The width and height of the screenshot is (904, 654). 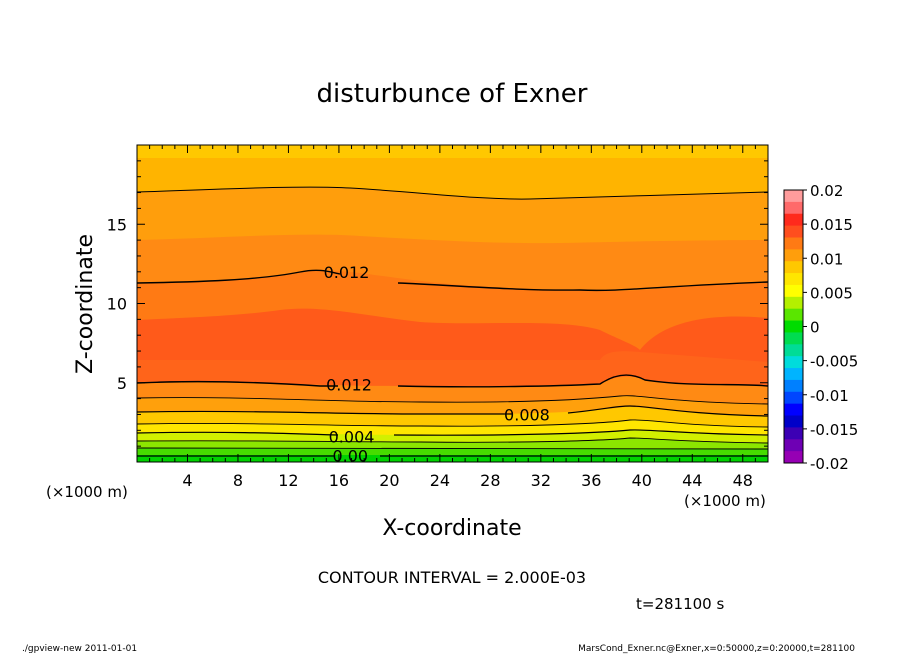 What do you see at coordinates (350, 456) in the screenshot?
I see `contour-label: 0.00` at bounding box center [350, 456].